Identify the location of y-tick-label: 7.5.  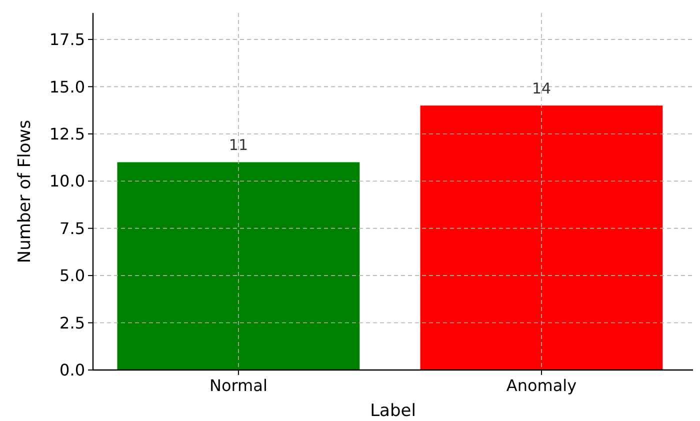
(72, 228).